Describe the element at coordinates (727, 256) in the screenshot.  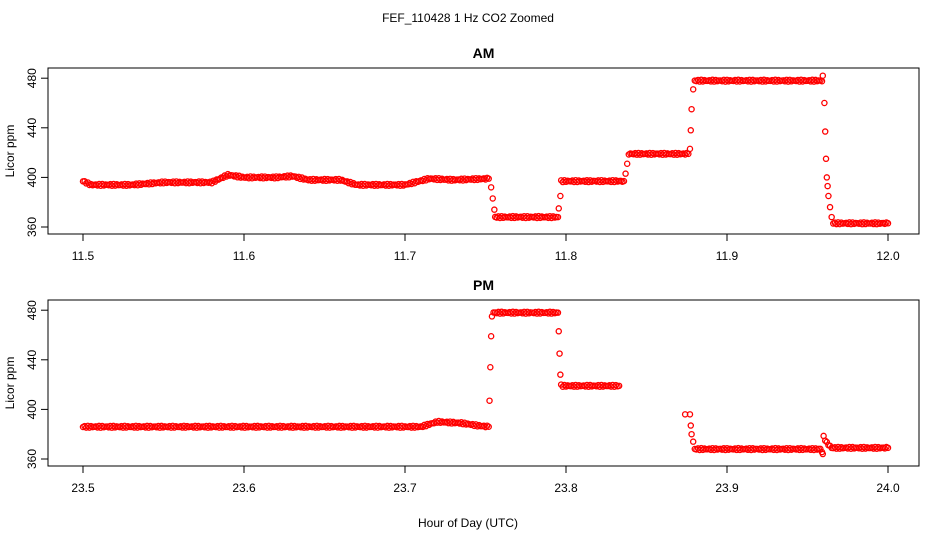
I see `x-tick-label: 11.9` at that location.